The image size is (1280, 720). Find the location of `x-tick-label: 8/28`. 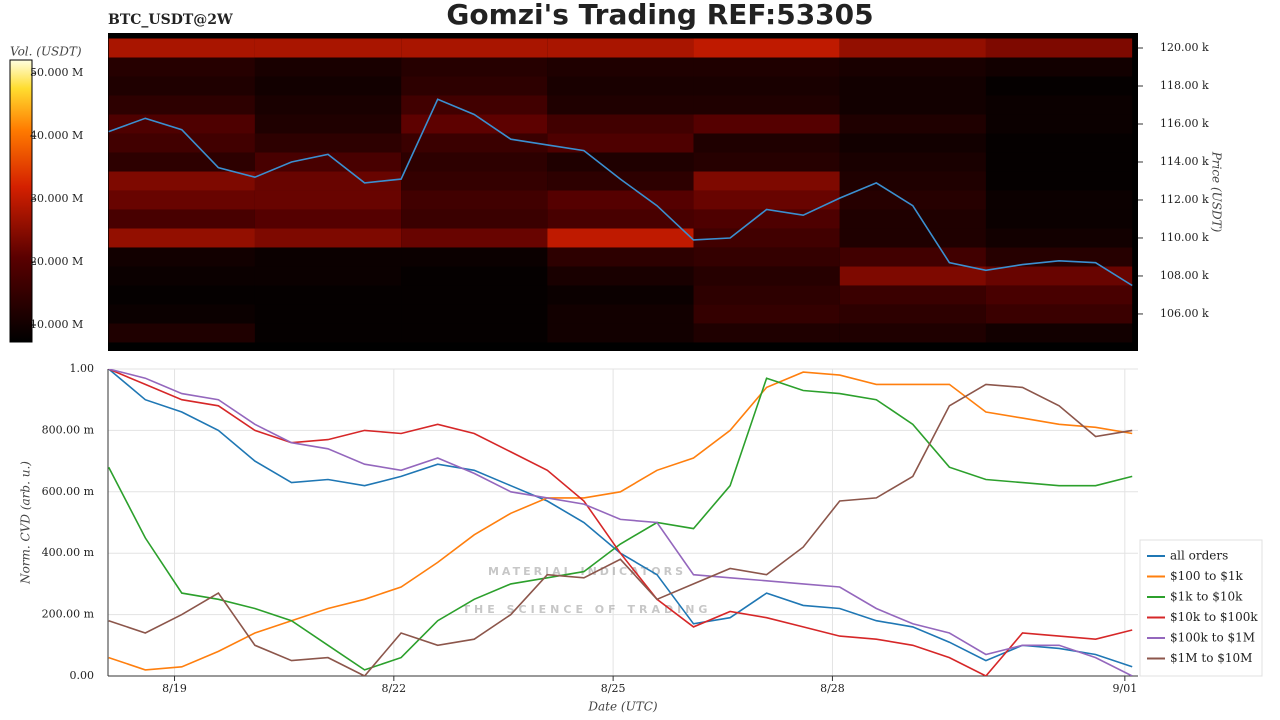

x-tick-label: 8/28 is located at coordinates (832, 688).